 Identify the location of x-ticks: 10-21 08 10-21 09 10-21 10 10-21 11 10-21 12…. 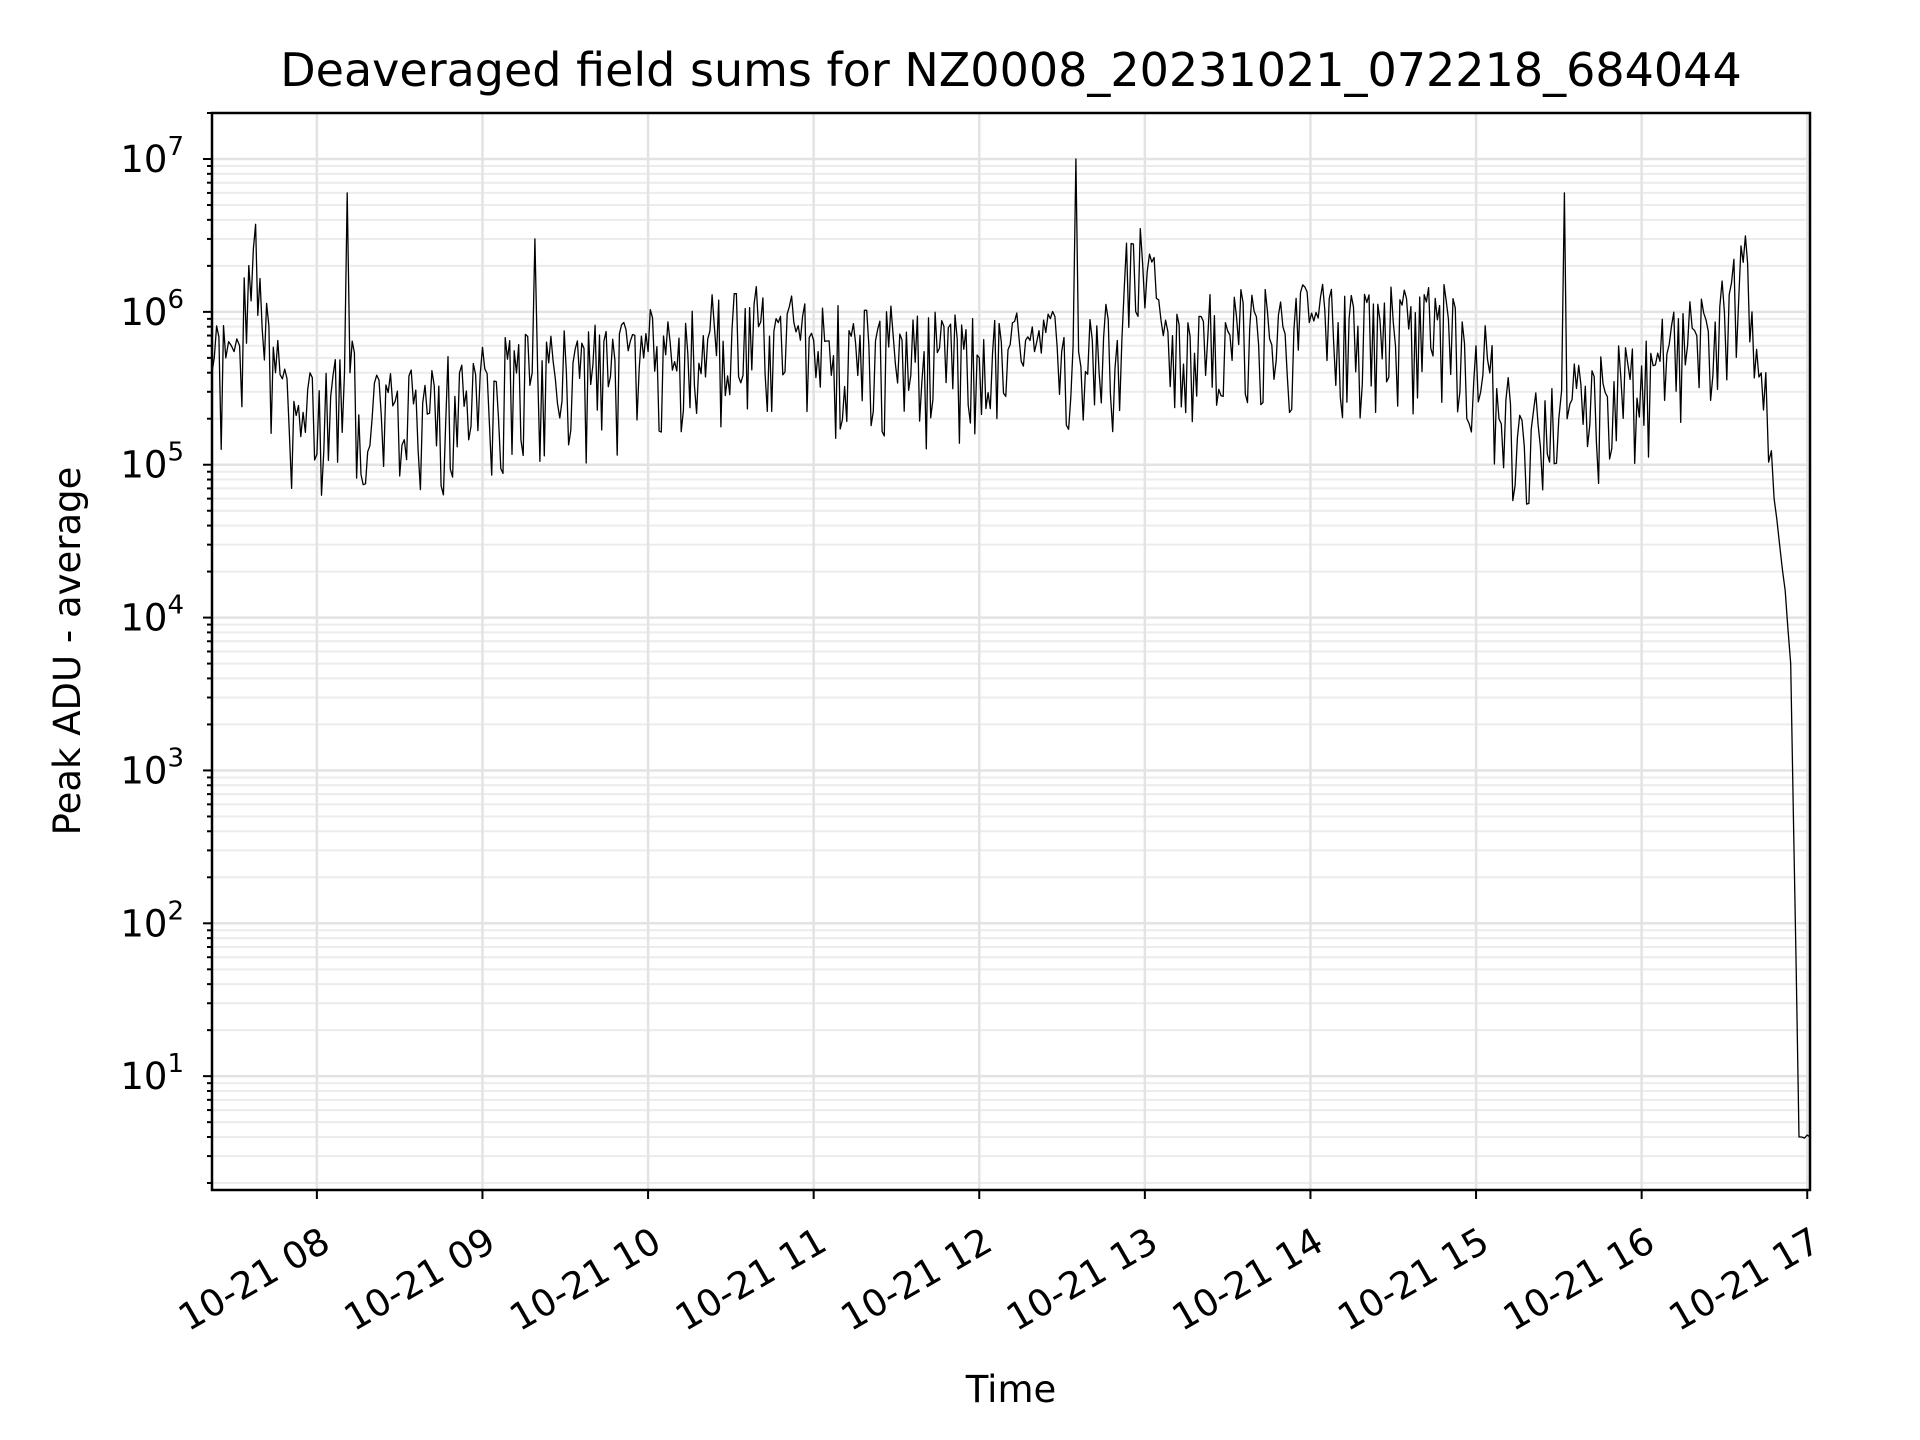
(999, 1265).